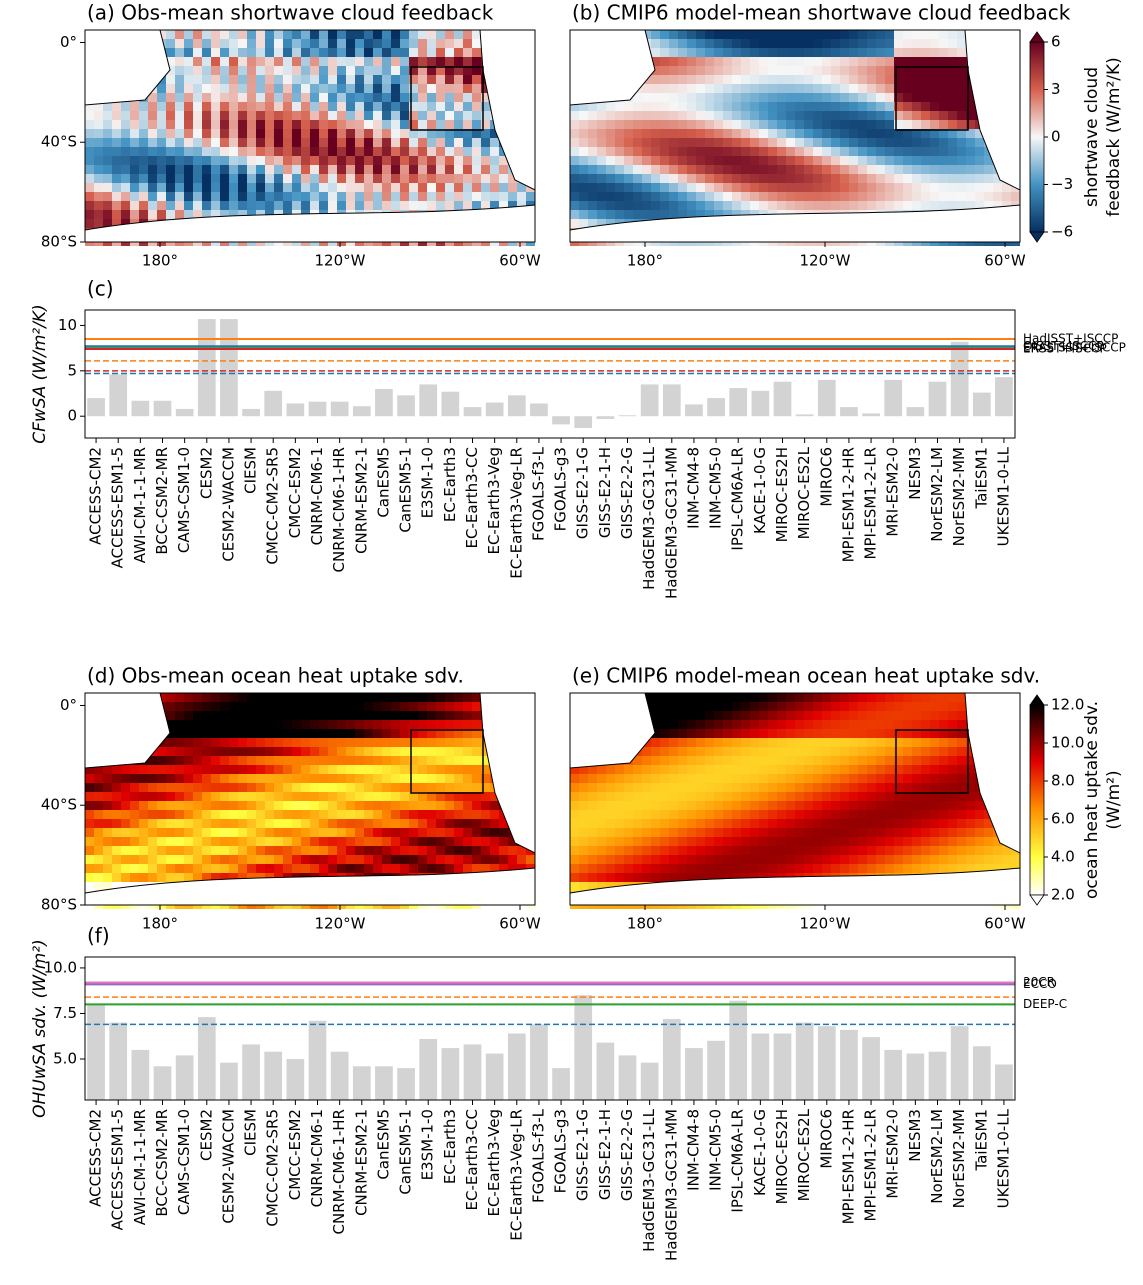  I want to click on colorbar-tick-label: 6, so click(1056, 42).